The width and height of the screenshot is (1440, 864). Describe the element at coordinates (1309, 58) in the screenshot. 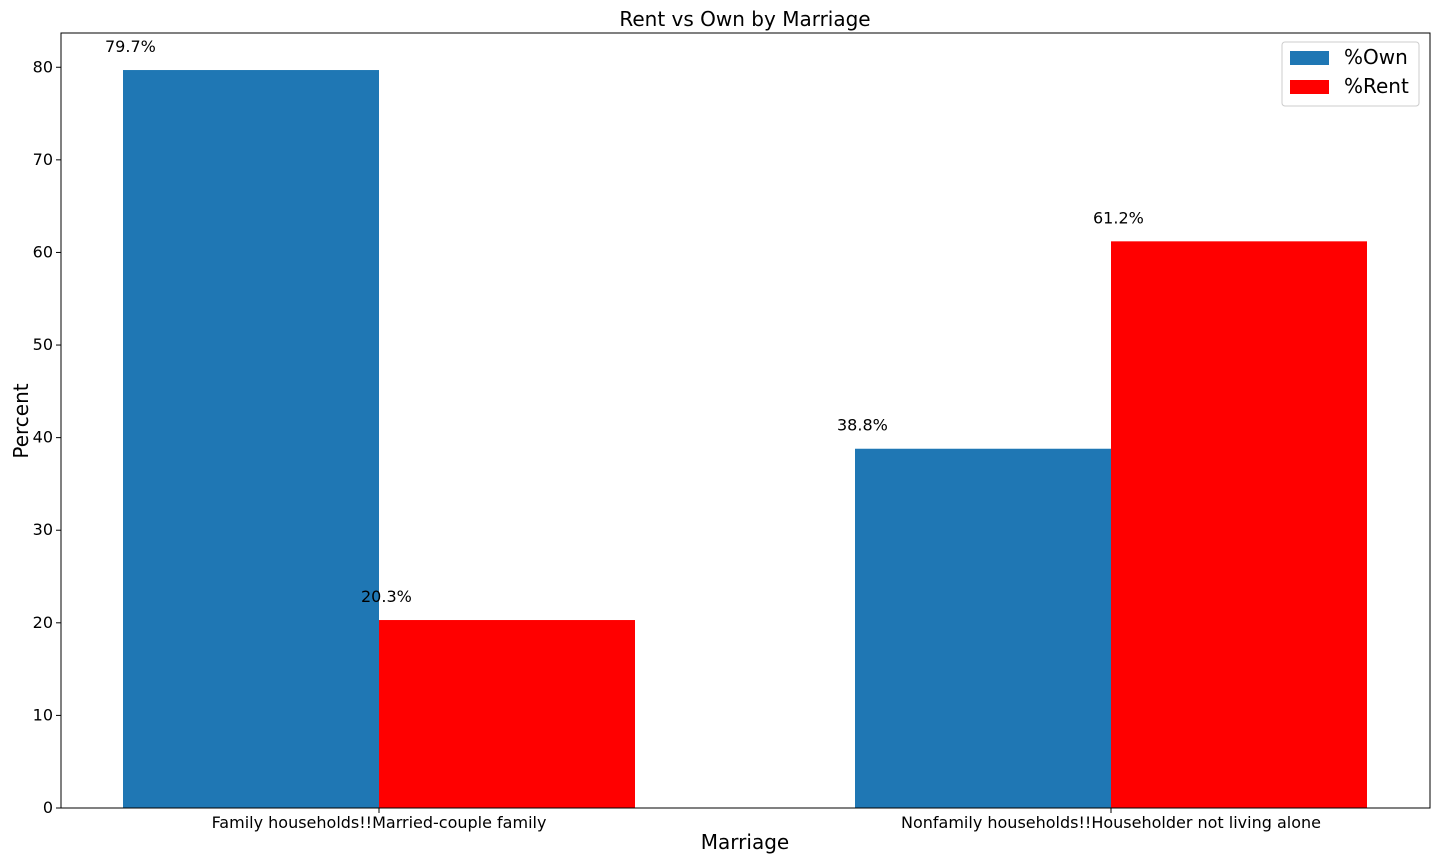

I see `legend-swatch-own` at that location.